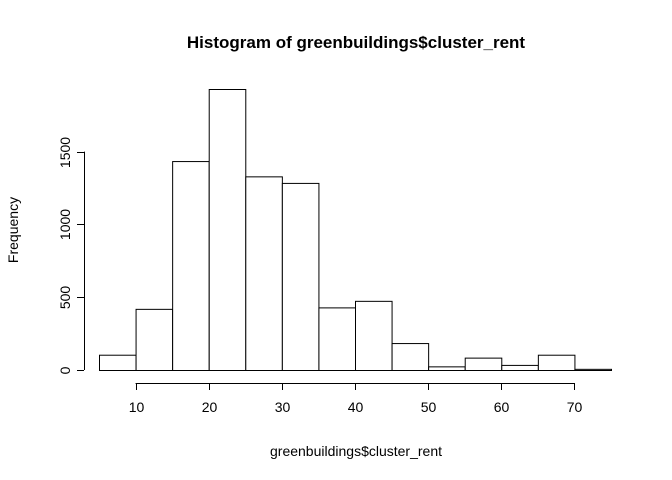 The height and width of the screenshot is (480, 672). I want to click on y-tick-label: 1500, so click(65, 152).